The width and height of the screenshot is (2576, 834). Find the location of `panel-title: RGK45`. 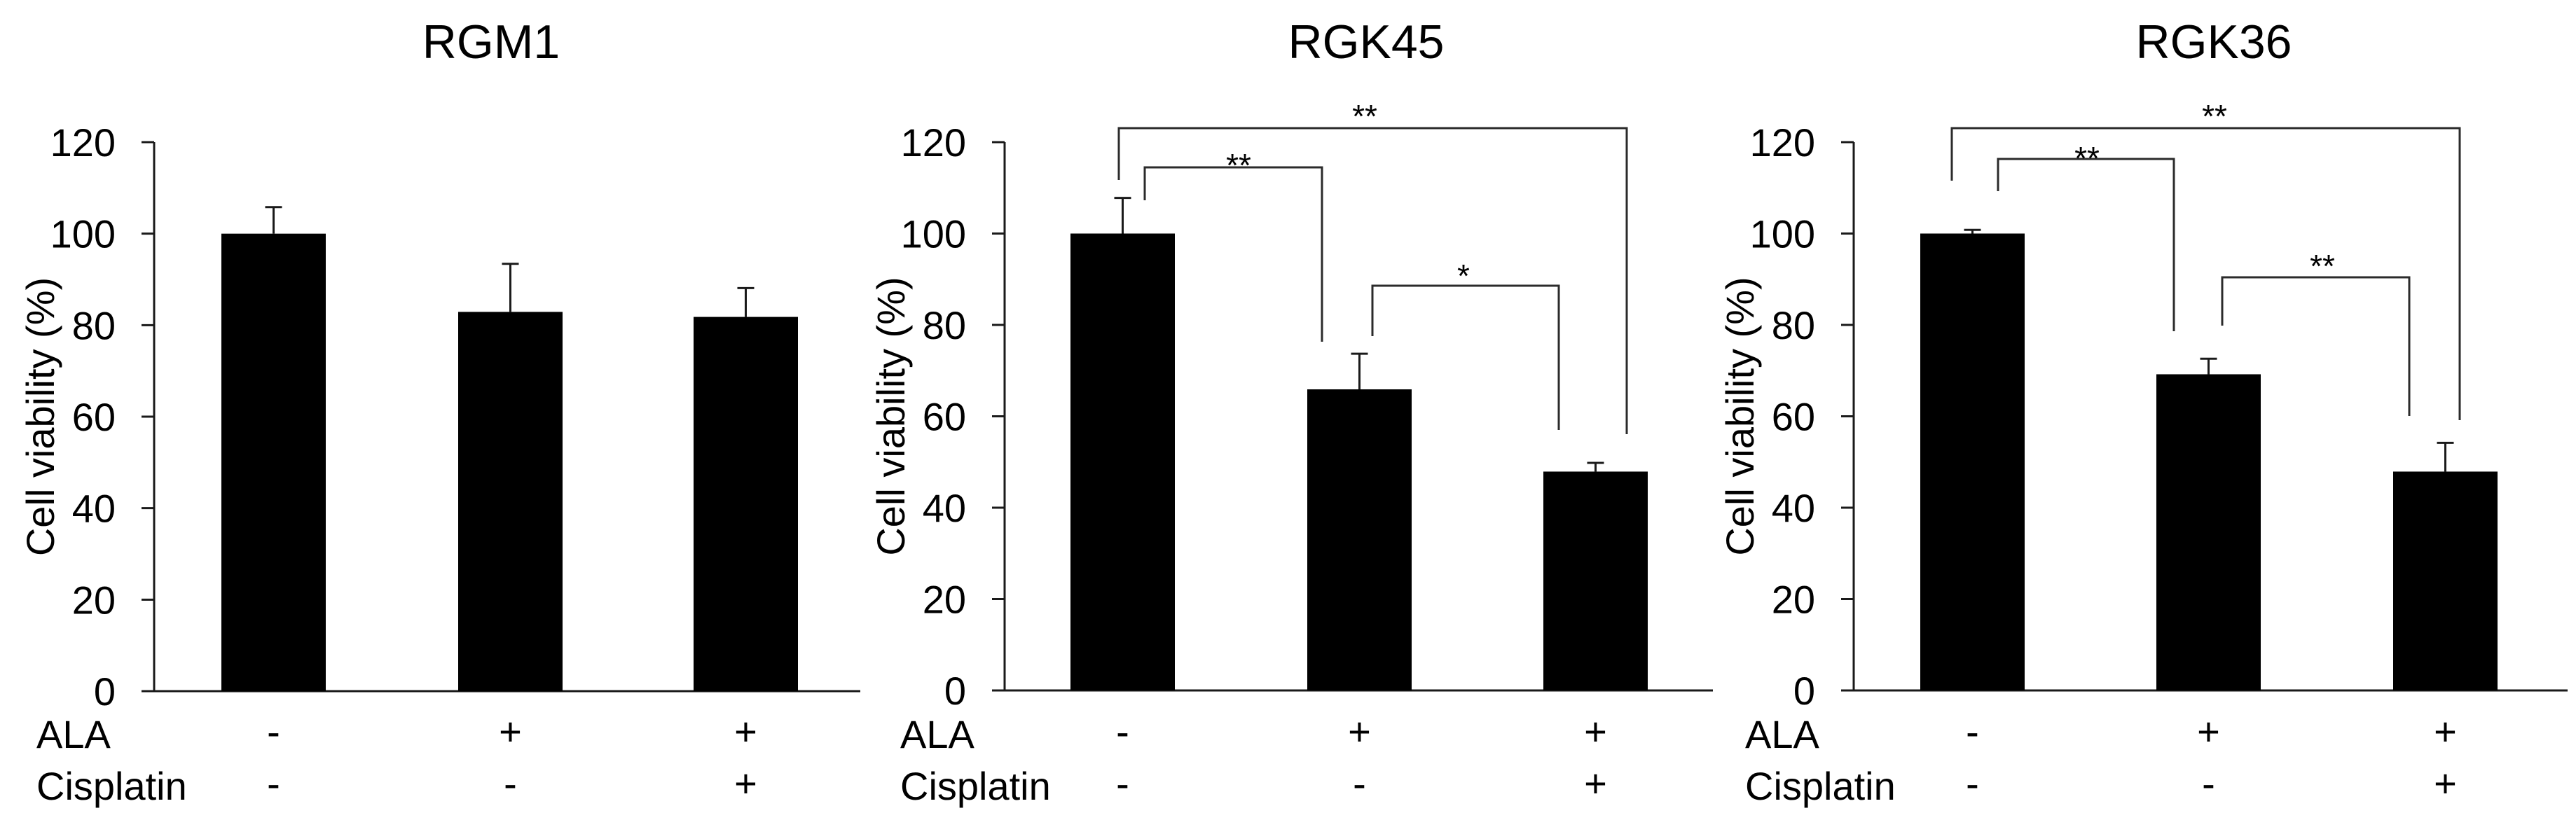

panel-title: RGK45 is located at coordinates (1366, 42).